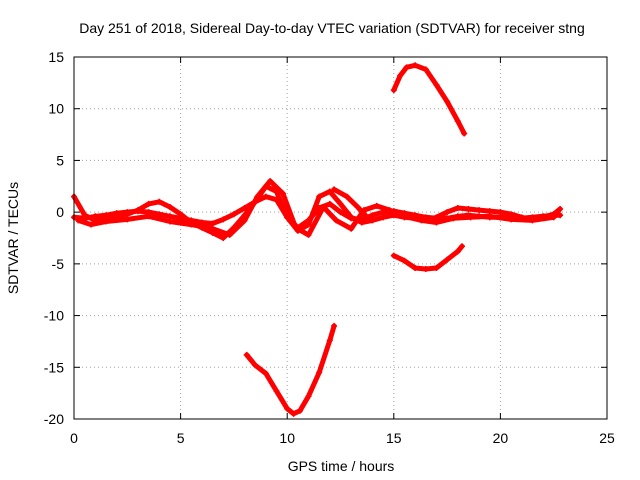 This screenshot has height=480, width=640. What do you see at coordinates (341, 466) in the screenshot?
I see `x-axis-label: GPS time / hours` at bounding box center [341, 466].